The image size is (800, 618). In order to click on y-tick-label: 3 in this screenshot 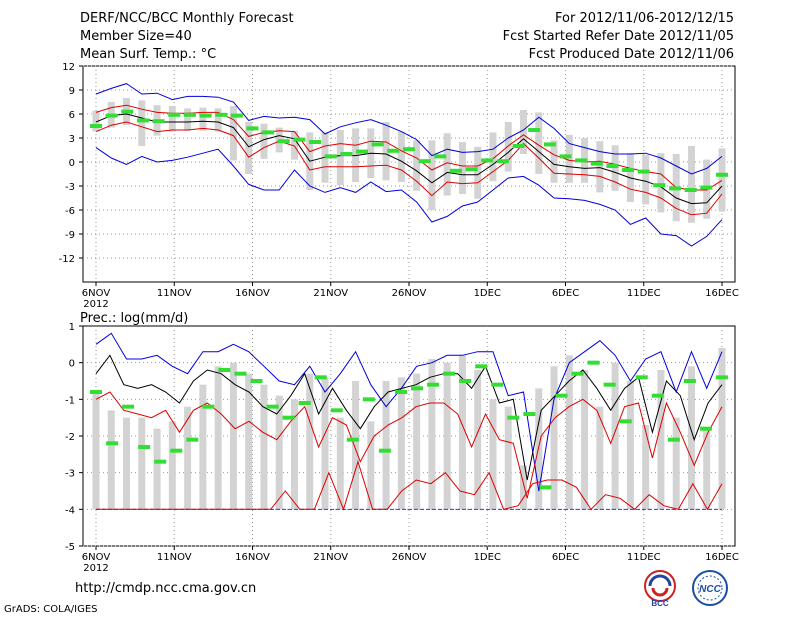, I will do `click(72, 139)`.